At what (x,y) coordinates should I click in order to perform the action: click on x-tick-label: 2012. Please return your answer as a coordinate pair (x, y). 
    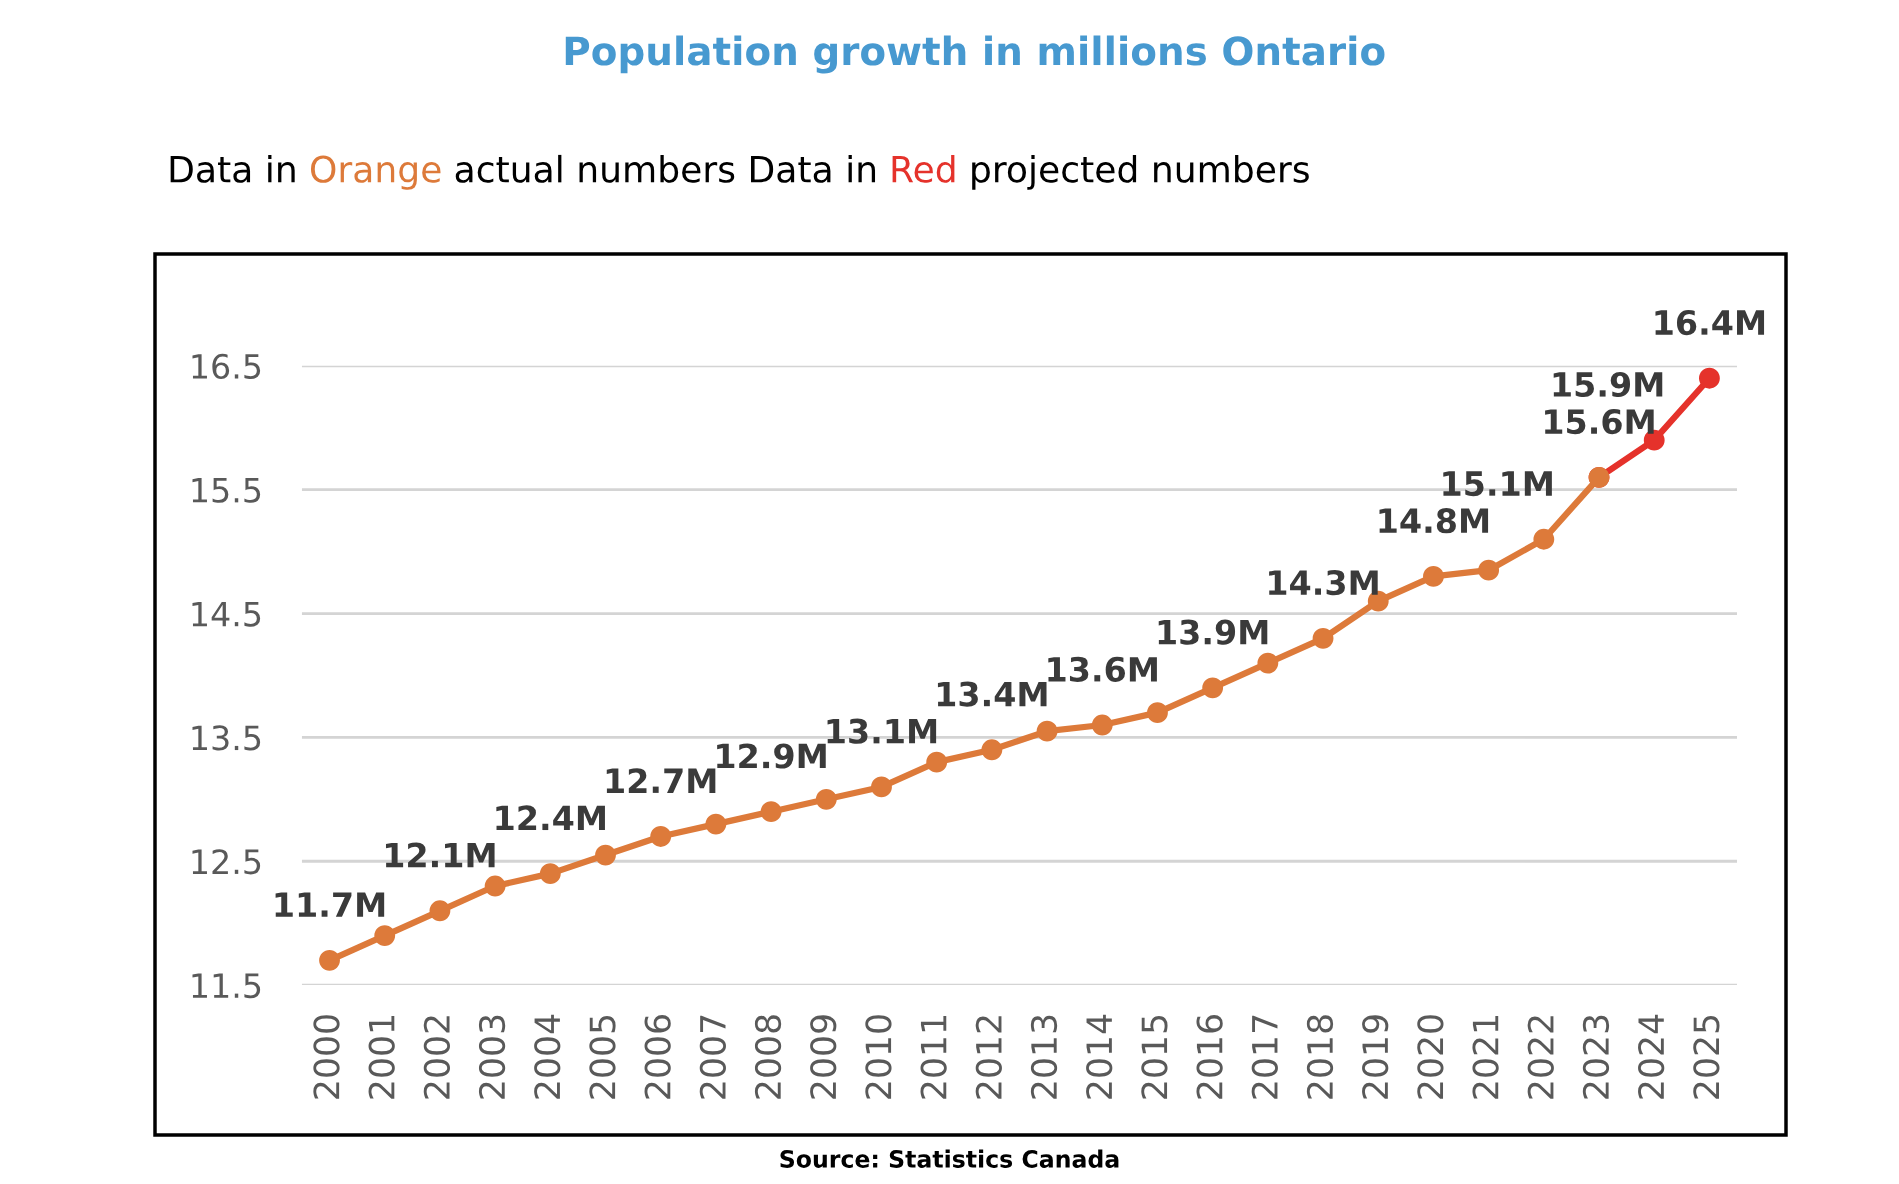
    Looking at the image, I should click on (988, 1057).